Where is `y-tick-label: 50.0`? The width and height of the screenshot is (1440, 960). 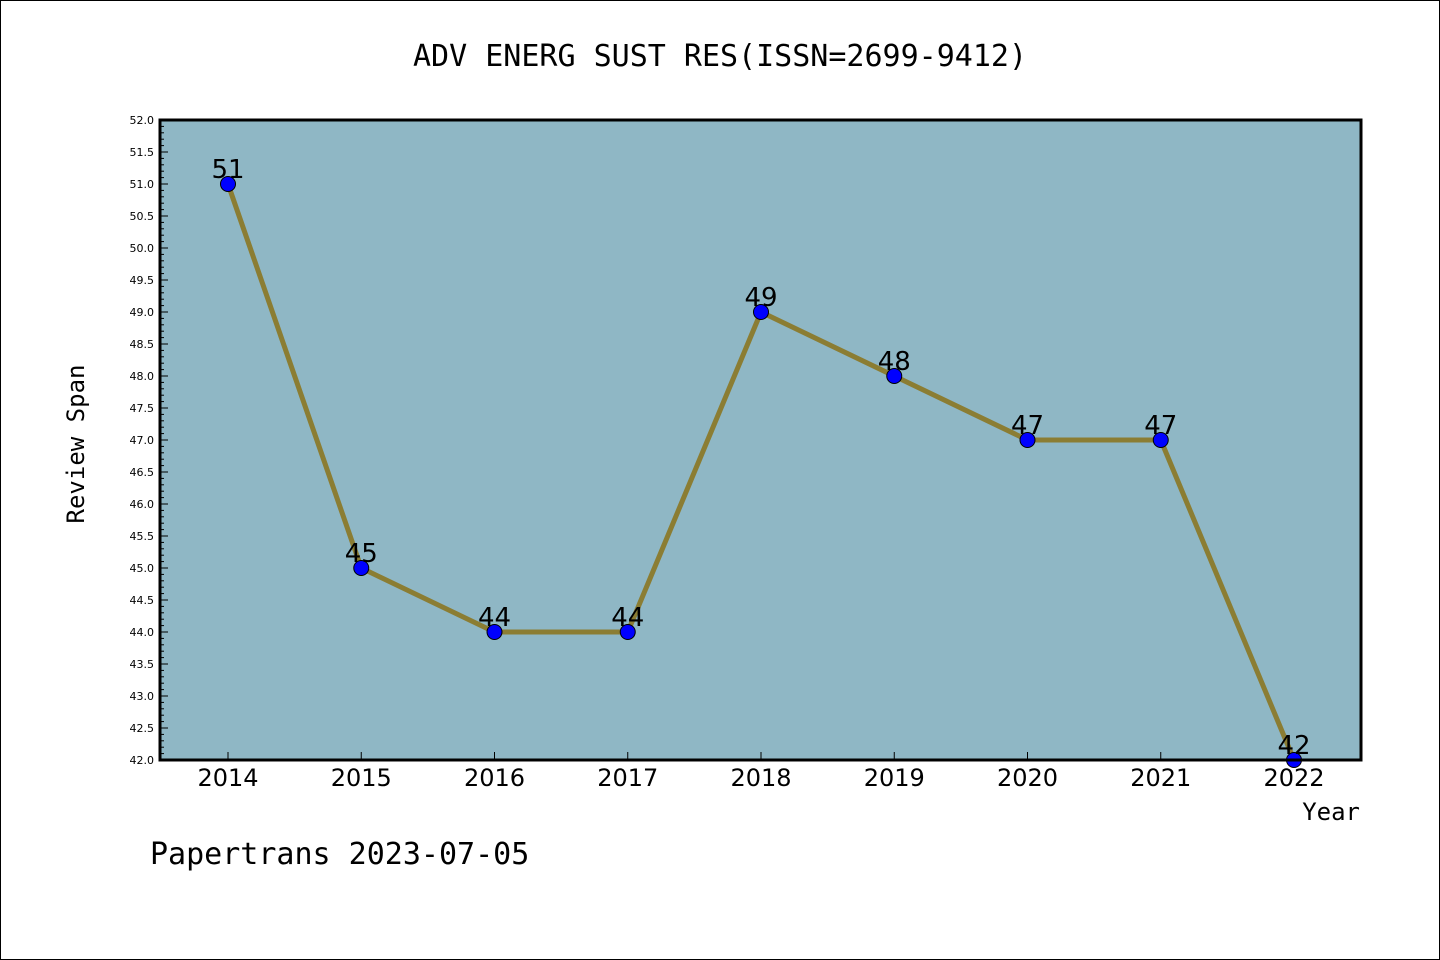
y-tick-label: 50.0 is located at coordinates (142, 248).